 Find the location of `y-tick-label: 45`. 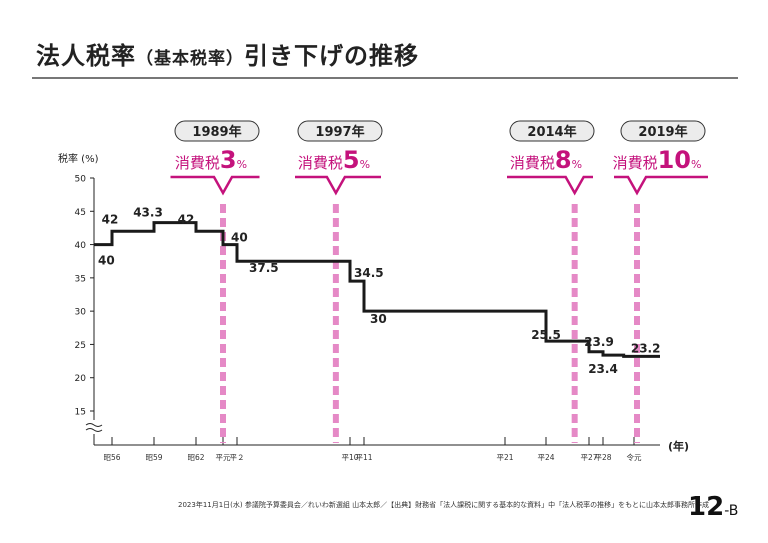

y-tick-label: 45 is located at coordinates (80, 213).